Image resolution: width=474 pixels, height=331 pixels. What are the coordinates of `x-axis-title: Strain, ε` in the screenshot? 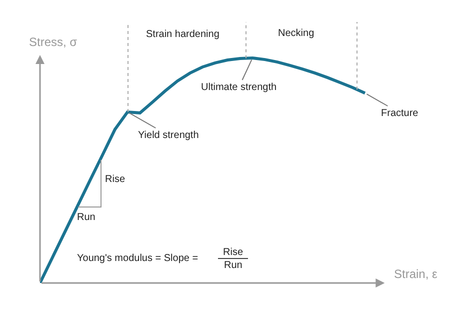 It's located at (416, 274).